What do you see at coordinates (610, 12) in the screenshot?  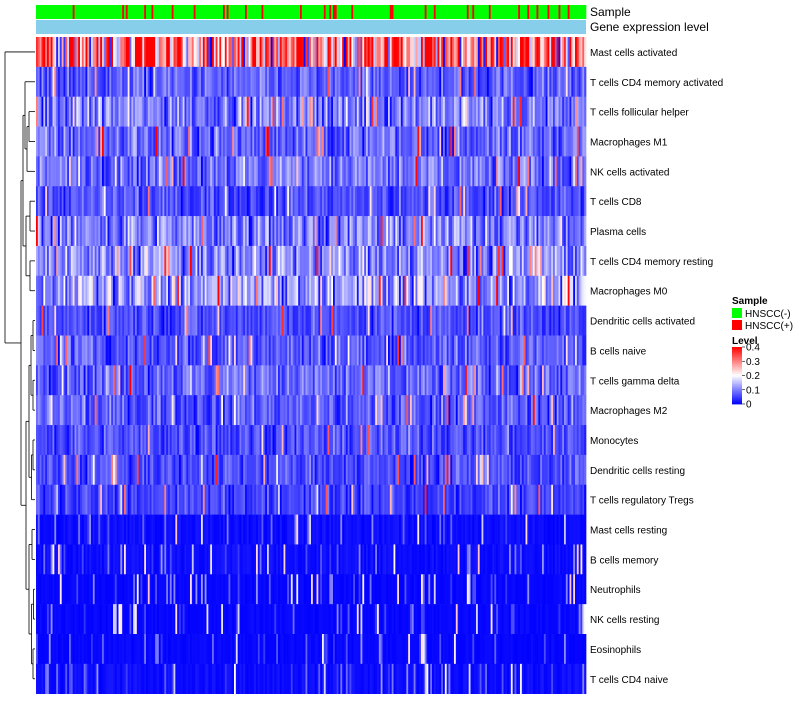 I see `annotation-label-sample: Sample` at bounding box center [610, 12].